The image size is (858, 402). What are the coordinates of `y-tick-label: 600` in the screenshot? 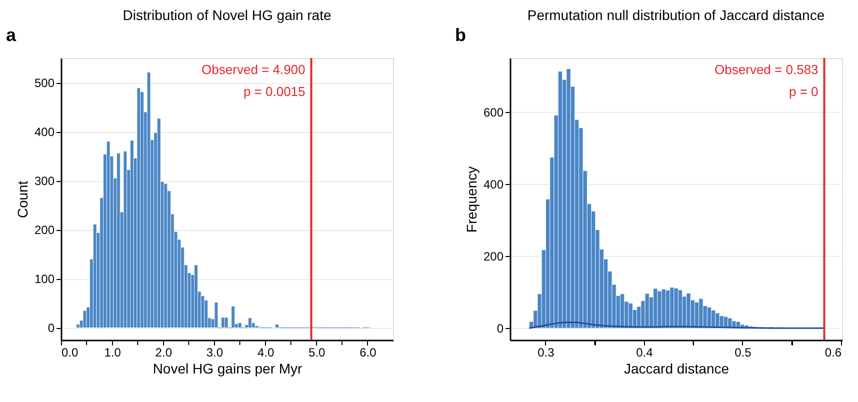 It's located at (493, 113).